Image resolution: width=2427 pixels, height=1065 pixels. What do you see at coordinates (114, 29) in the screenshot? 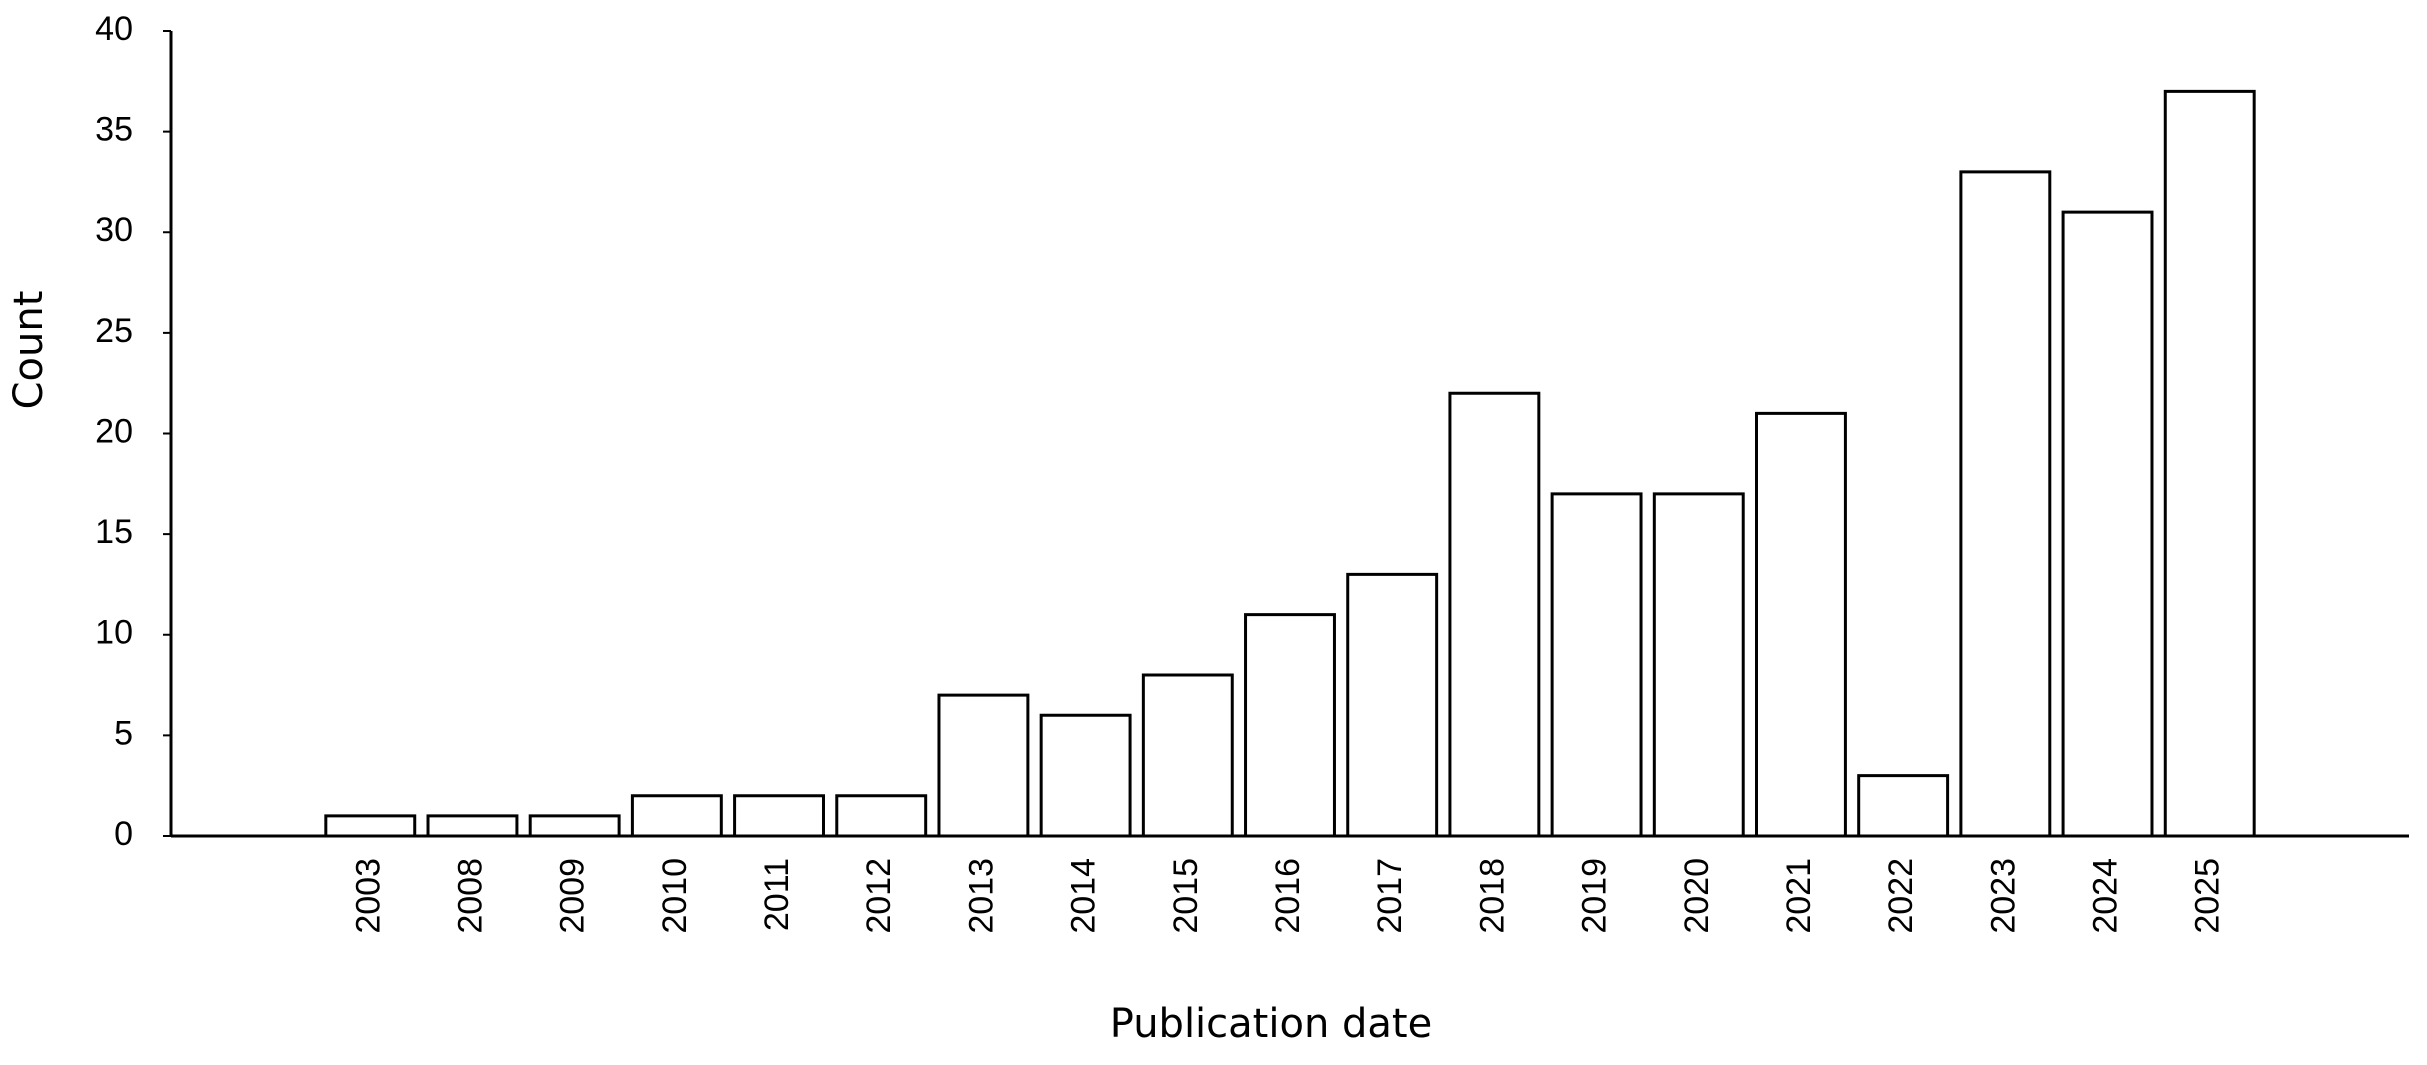
I see `y-tick-label: 40` at bounding box center [114, 29].